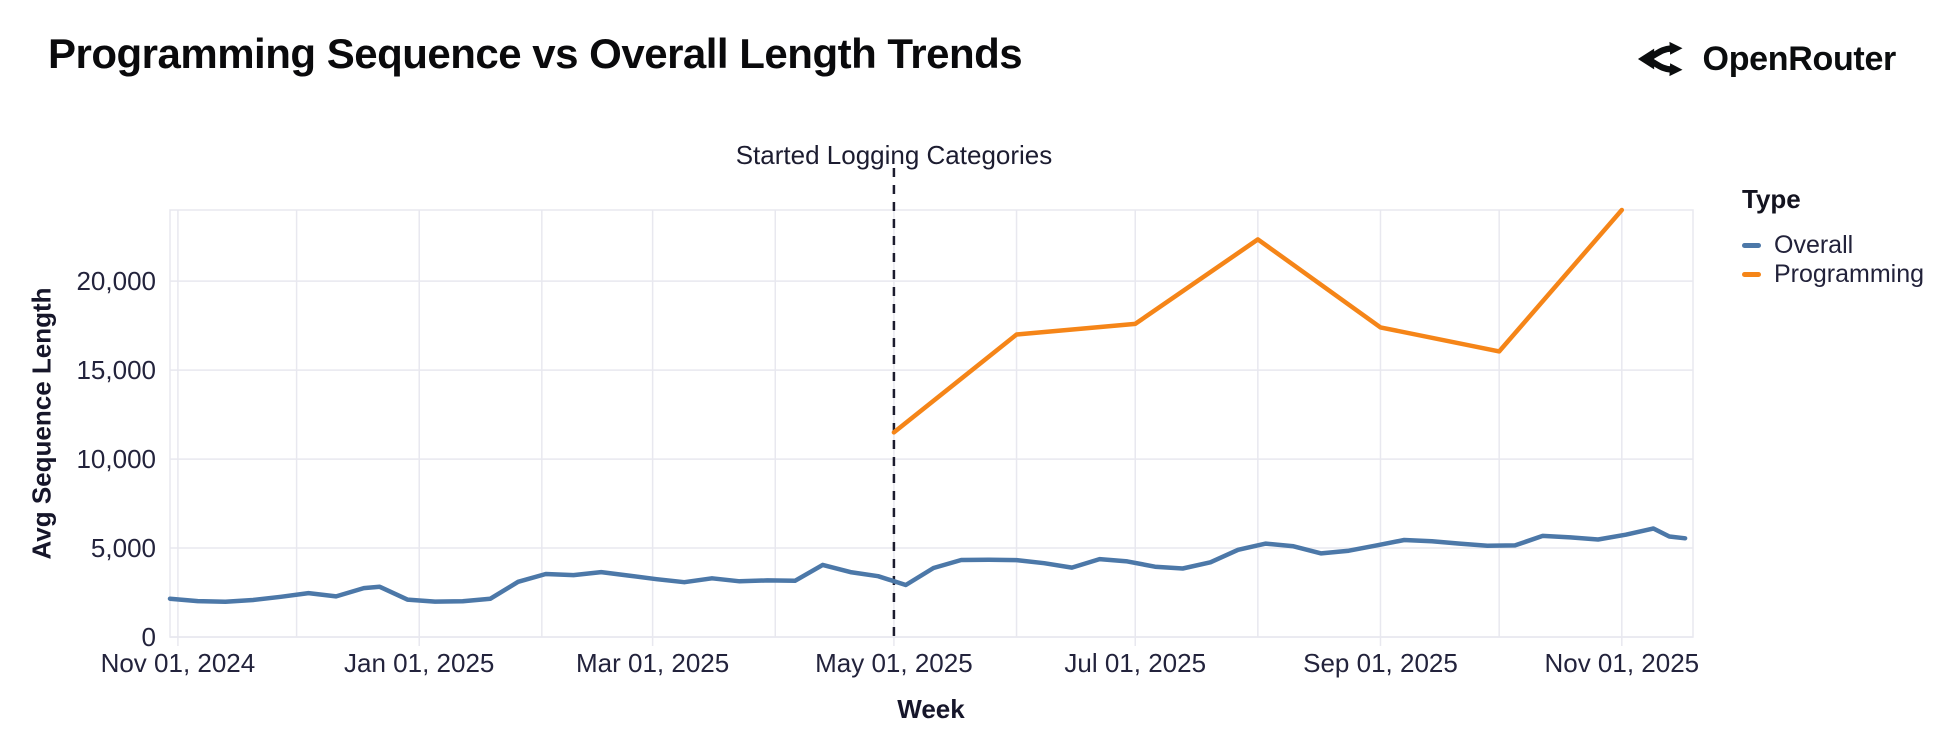  What do you see at coordinates (1751, 245) in the screenshot?
I see `overall-swatch` at bounding box center [1751, 245].